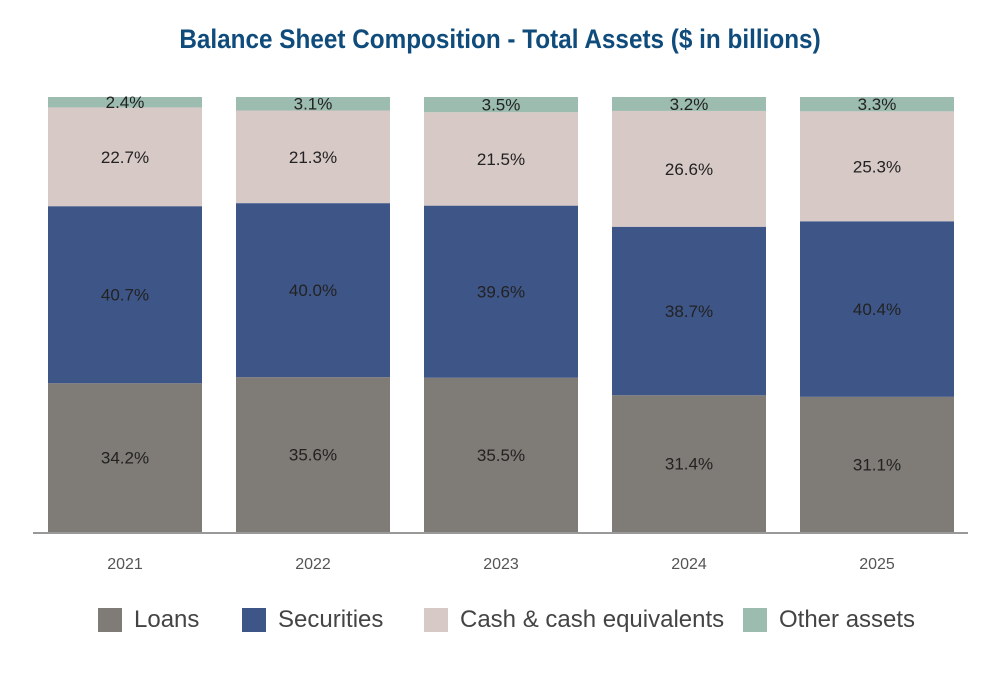 This screenshot has width=1000, height=680. I want to click on bar-segment-cash-2023, so click(501, 159).